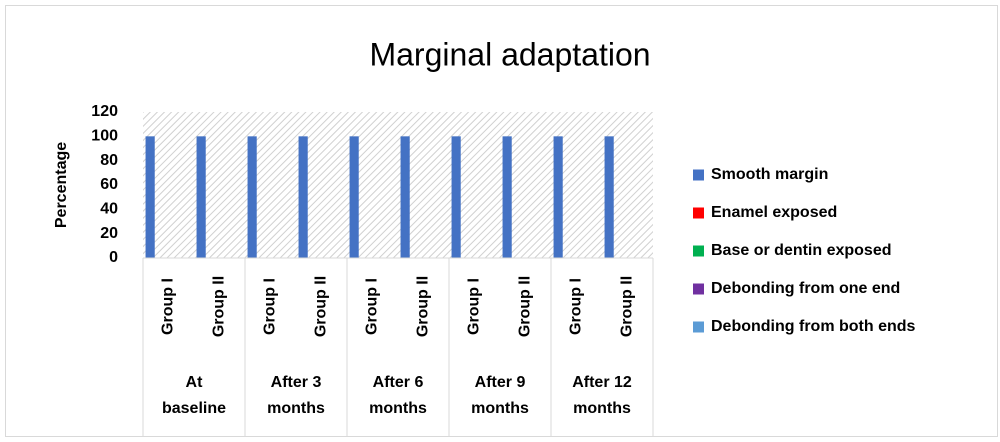 The image size is (1000, 442). I want to click on y-tick-label: 120, so click(104, 111).